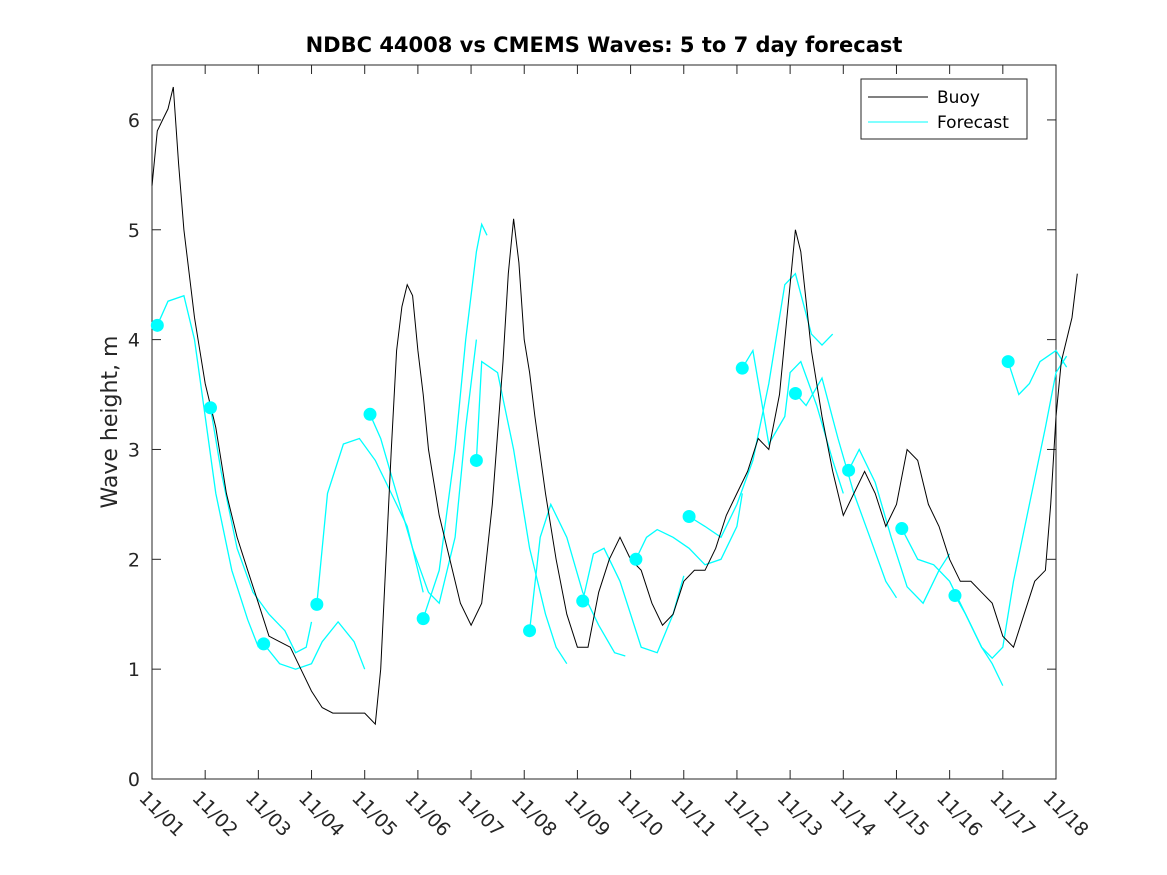 The height and width of the screenshot is (875, 1167). What do you see at coordinates (110, 422) in the screenshot?
I see `y-axis-label: Wave height, m` at bounding box center [110, 422].